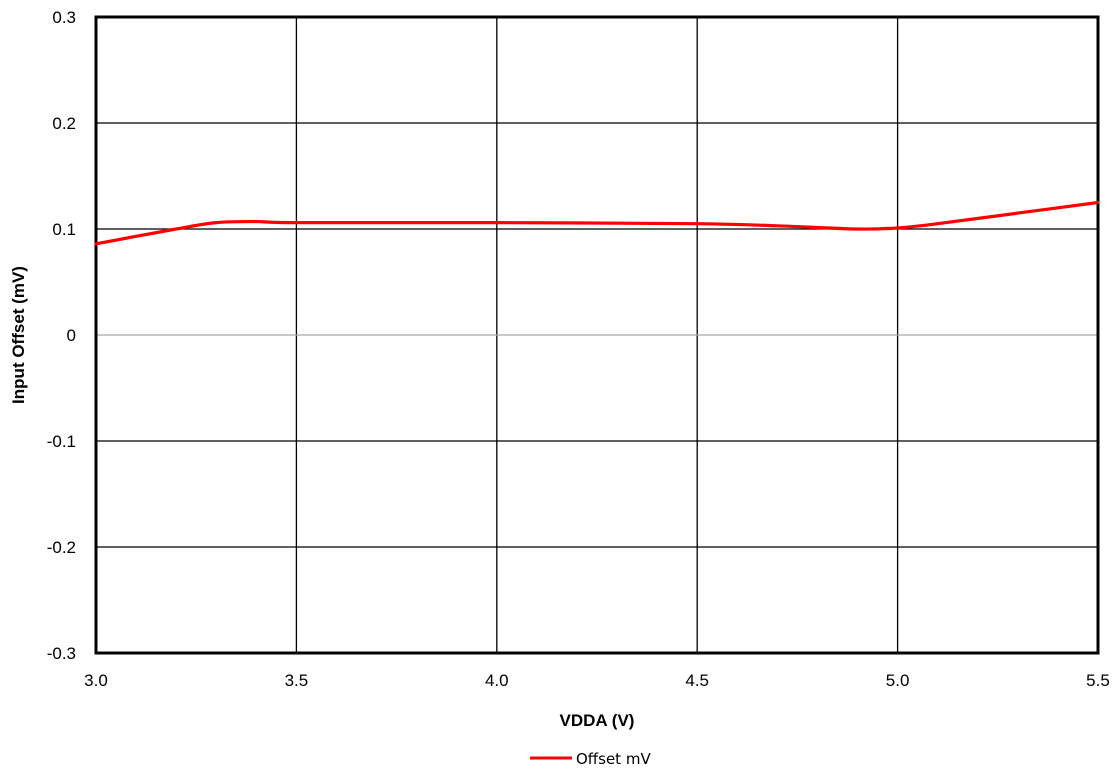  What do you see at coordinates (64, 17) in the screenshot?
I see `y-tick-label: 0.3` at bounding box center [64, 17].